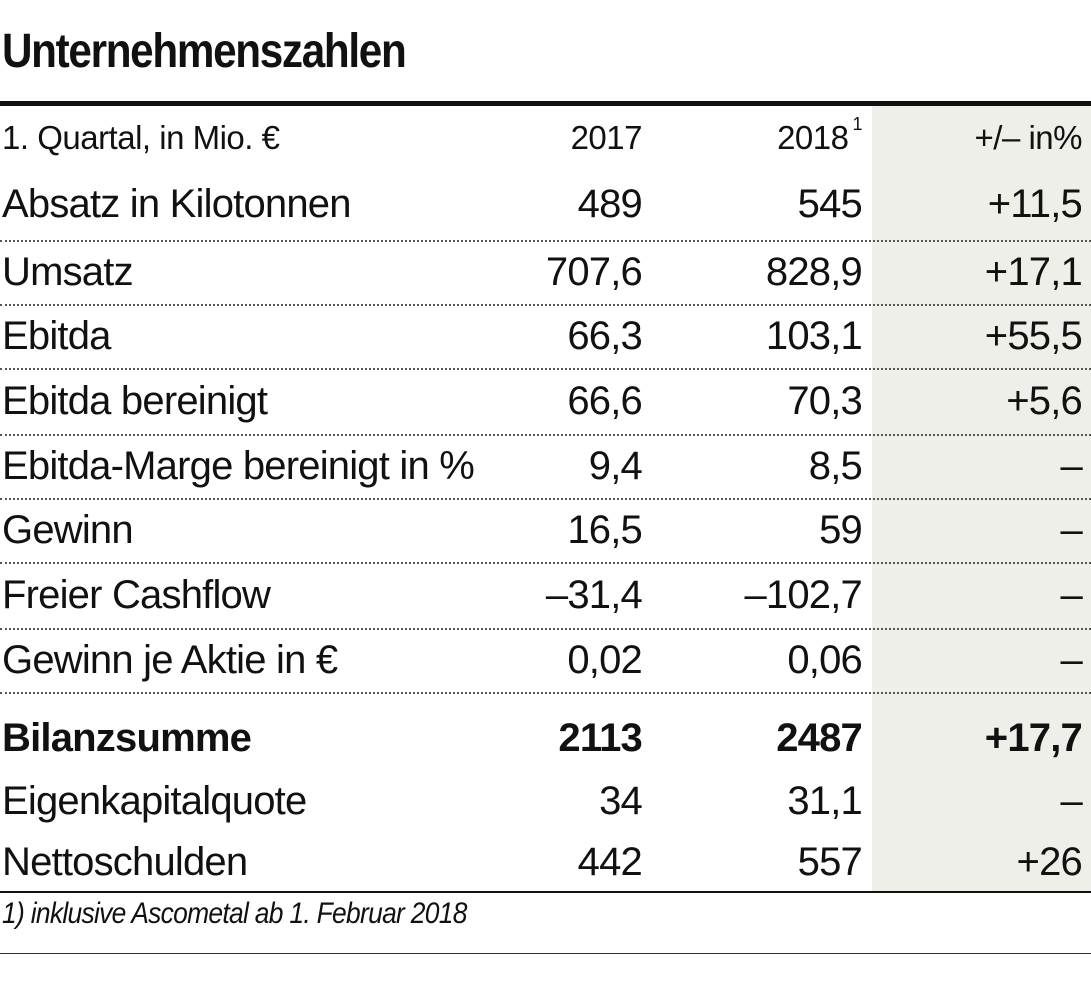 Image resolution: width=1091 pixels, height=985 pixels. Describe the element at coordinates (813, 137) in the screenshot. I see `column-header-2018-text: 2018` at that location.